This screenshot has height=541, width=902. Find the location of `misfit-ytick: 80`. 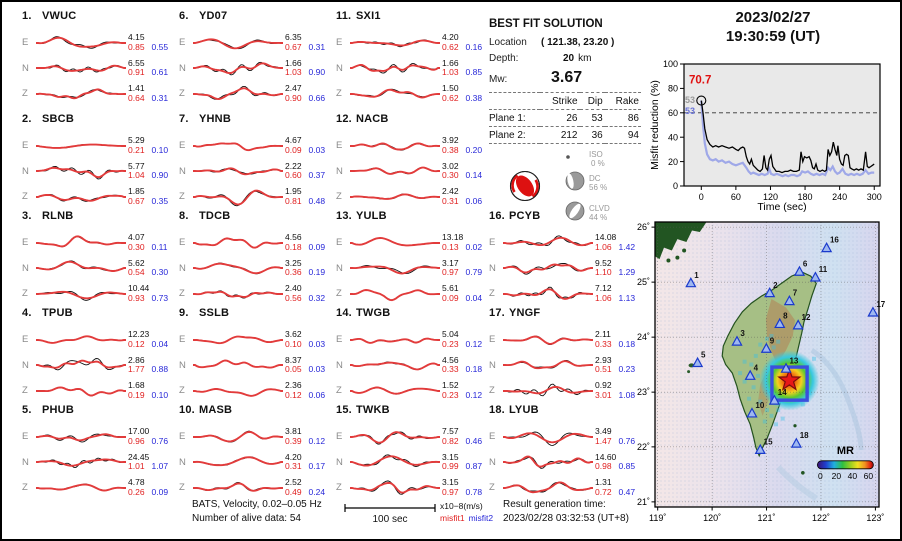

misfit-ytick: 80 is located at coordinates (673, 89).